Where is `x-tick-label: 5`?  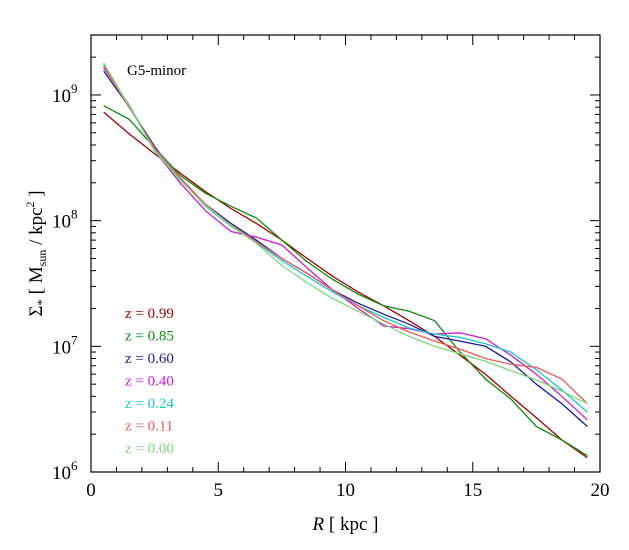
x-tick-label: 5 is located at coordinates (219, 490).